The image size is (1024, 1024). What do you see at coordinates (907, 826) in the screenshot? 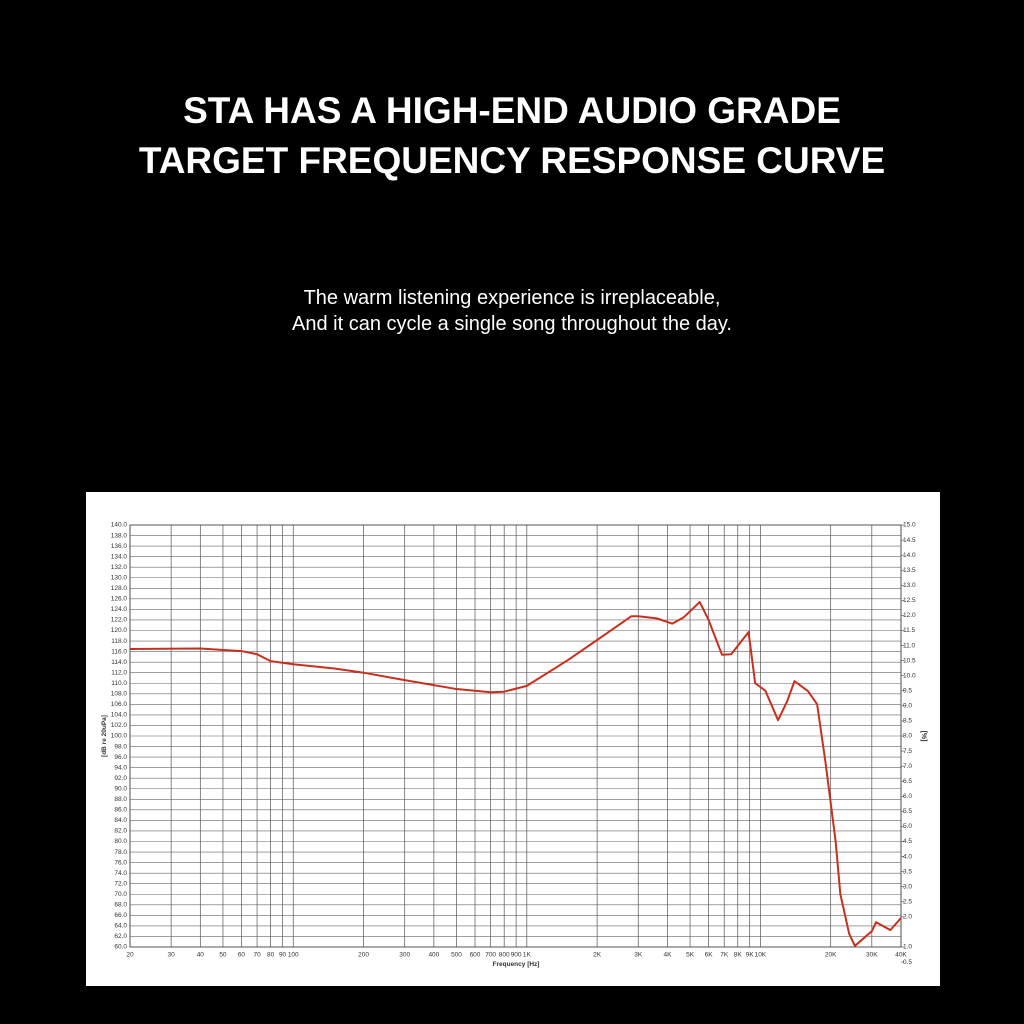
I see `y2-tick-label: 5.0` at bounding box center [907, 826].